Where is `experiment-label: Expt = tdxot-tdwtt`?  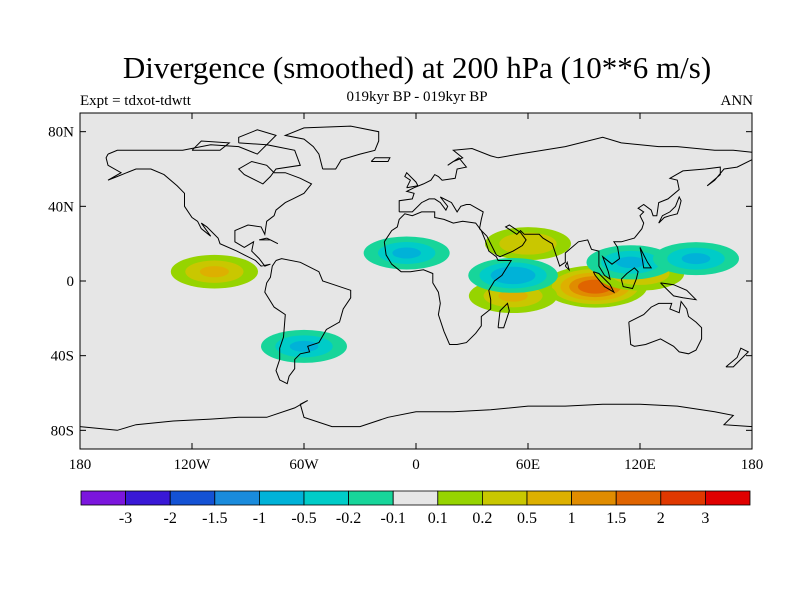 experiment-label: Expt = tdxot-tdwtt is located at coordinates (135, 101).